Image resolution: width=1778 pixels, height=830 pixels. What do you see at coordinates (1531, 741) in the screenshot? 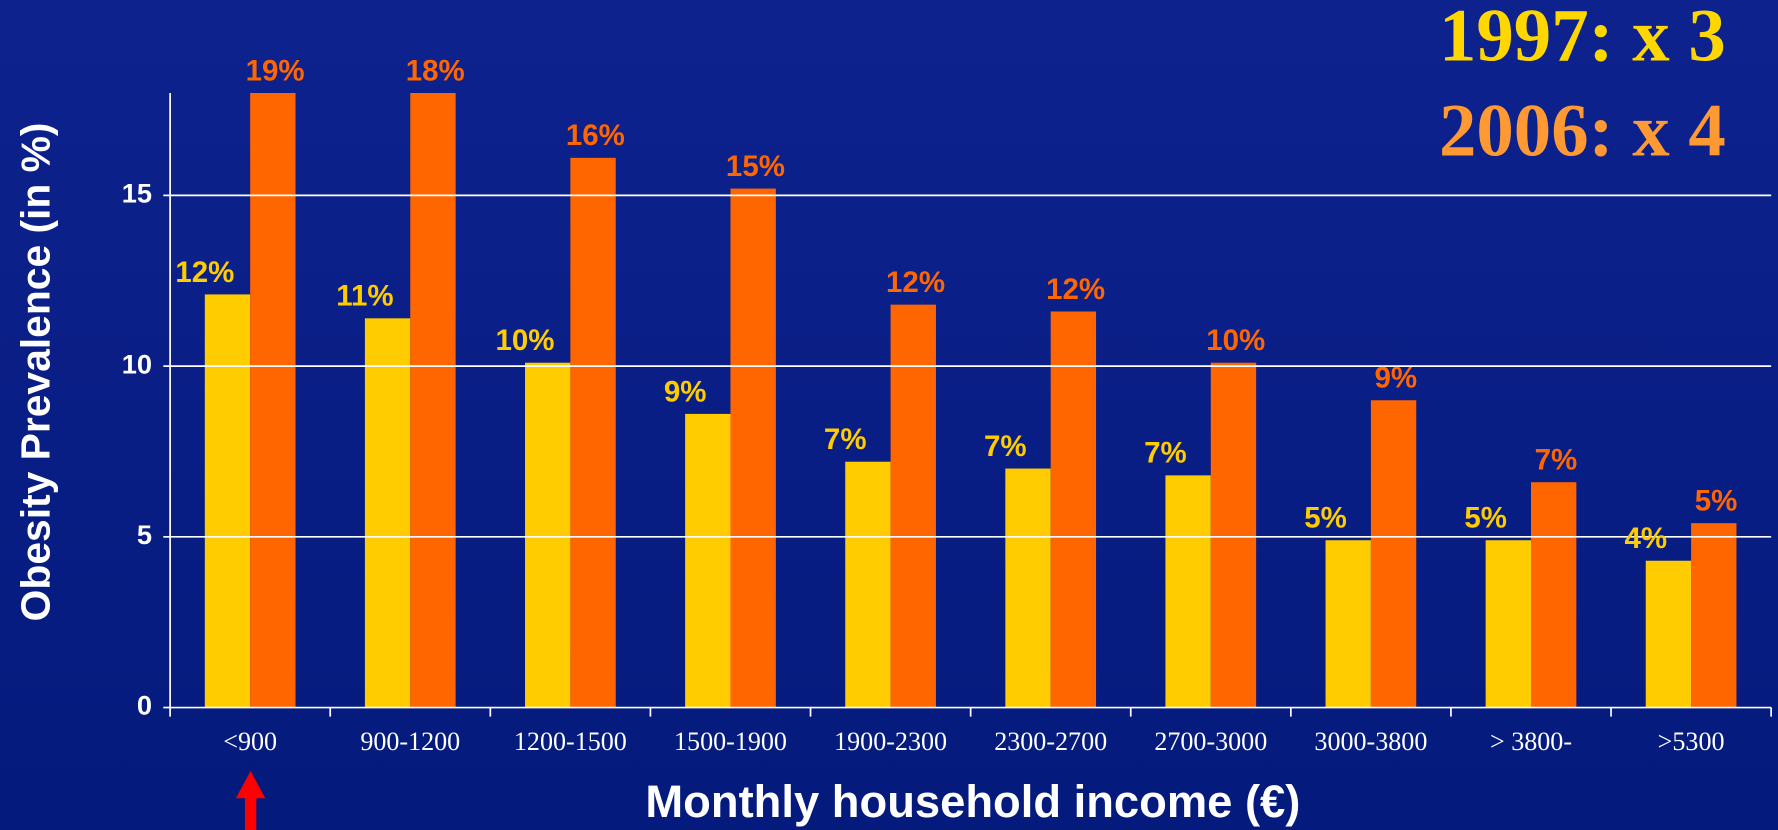
I see `x-tick-label: > 3800-` at bounding box center [1531, 741].